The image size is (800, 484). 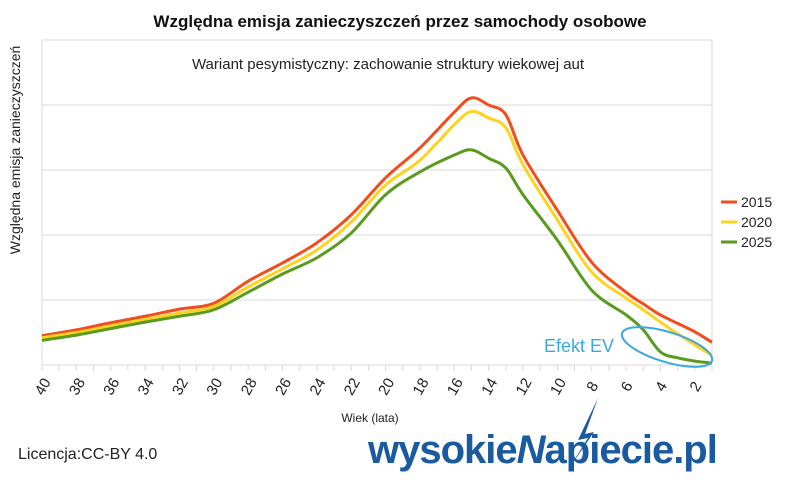 I want to click on ev-effect-label: Efekt EV, so click(x=579, y=346).